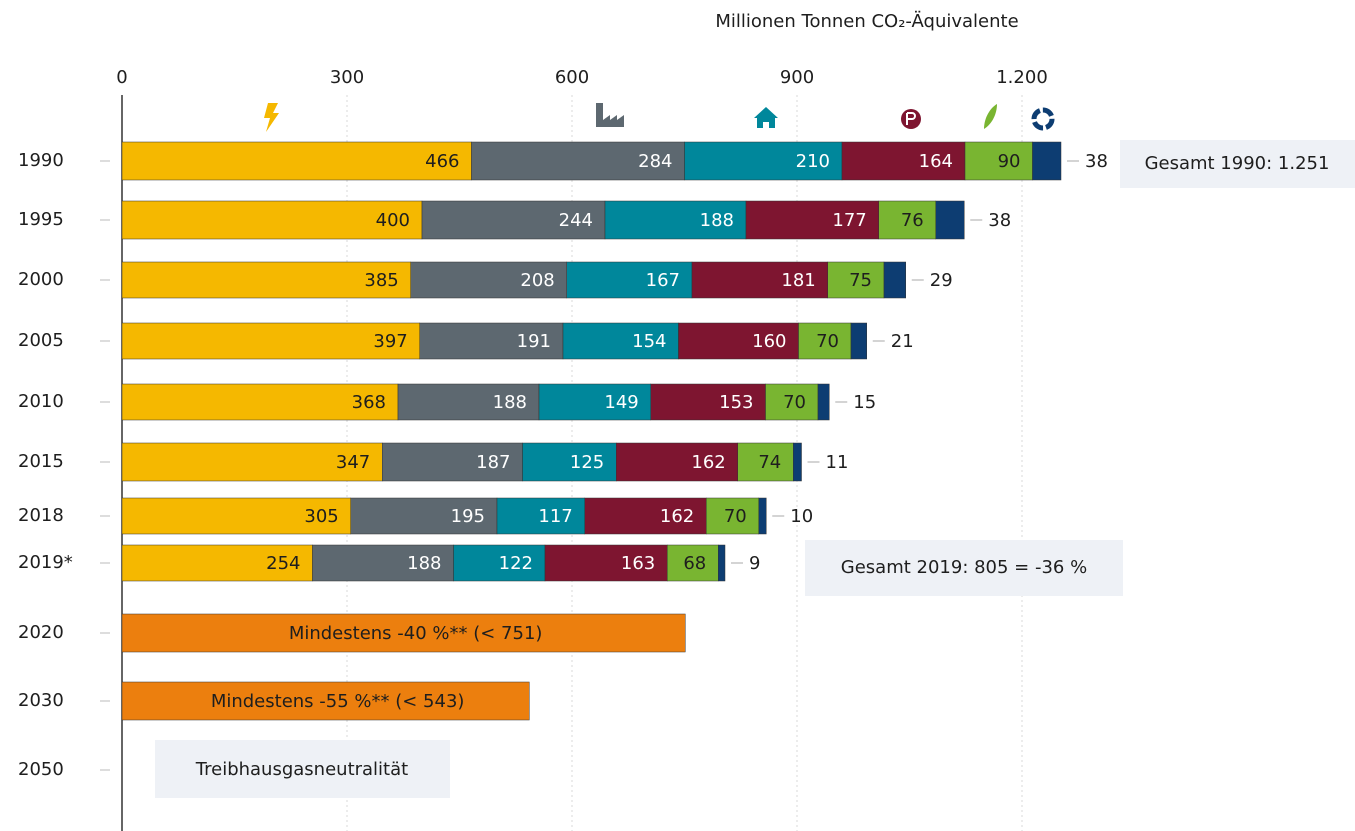  I want to click on value-label: 284, so click(655, 161).